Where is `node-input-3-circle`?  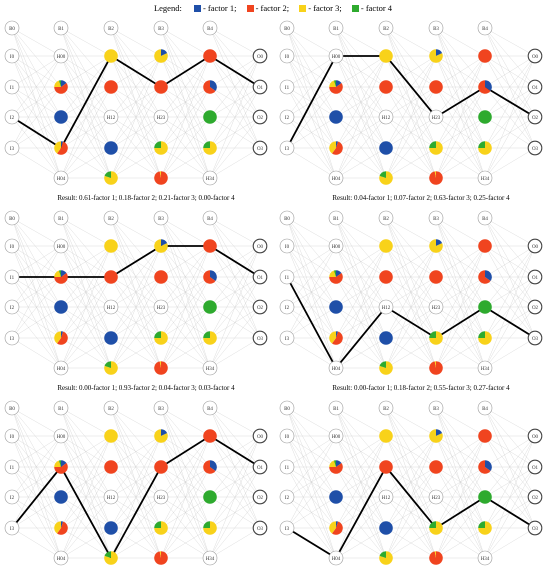
node-input-3-circle is located at coordinates (12, 307).